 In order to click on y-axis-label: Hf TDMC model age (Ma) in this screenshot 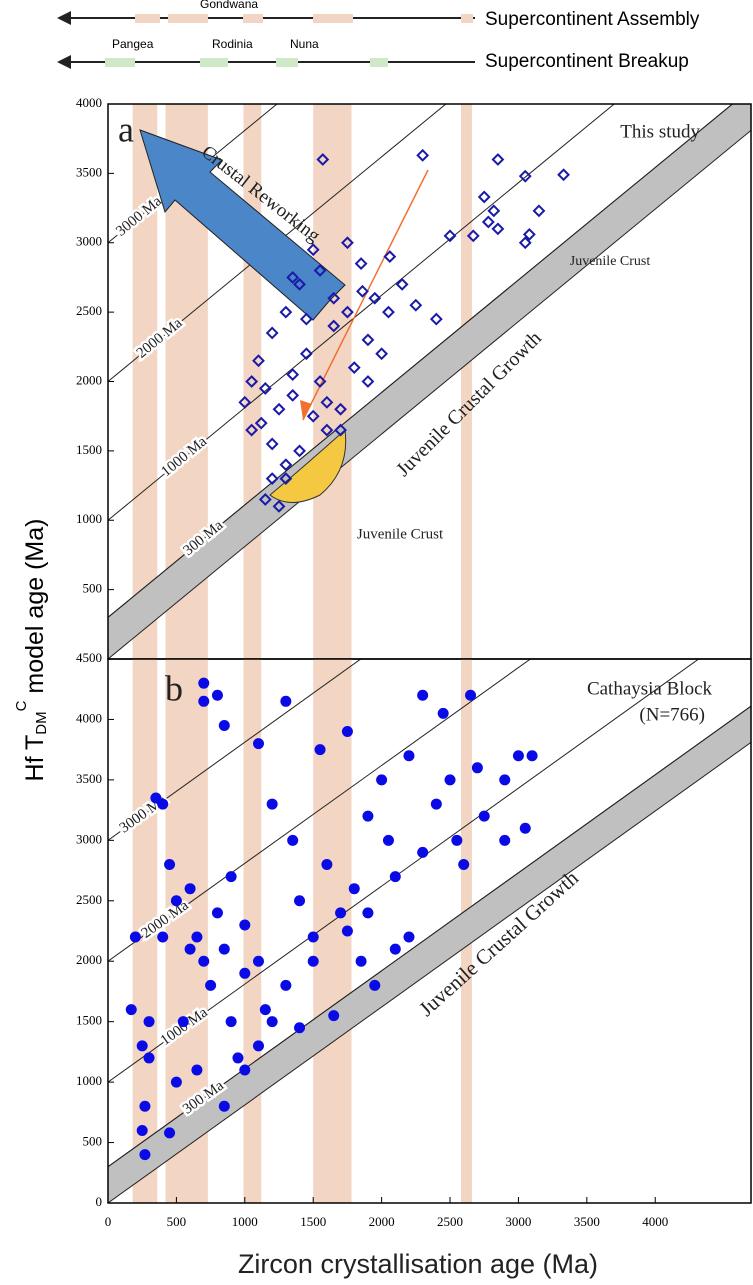, I will do `click(31, 650)`.